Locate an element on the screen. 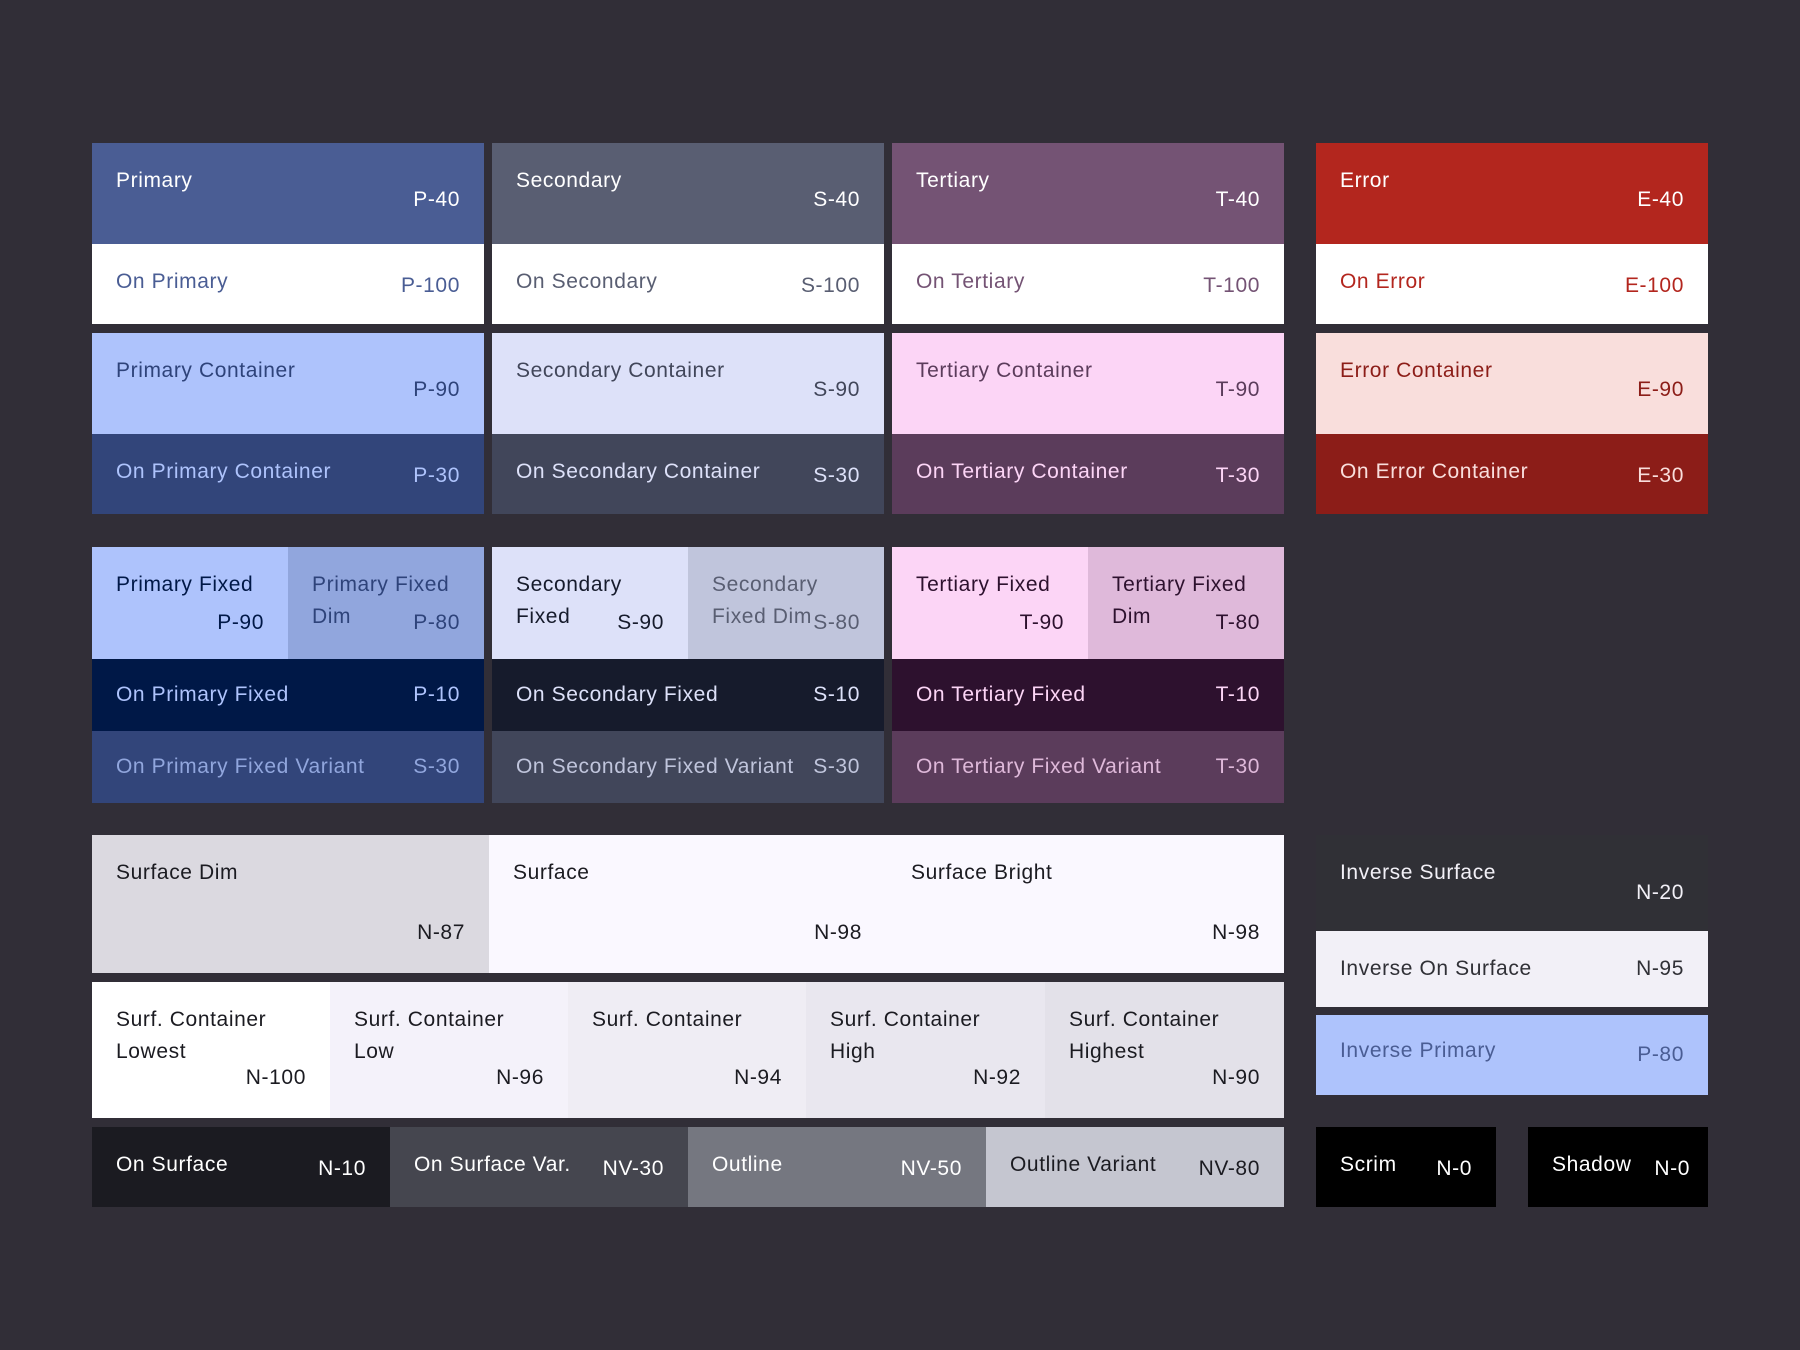 The width and height of the screenshot is (1800, 1350). inverse-primary-swatch: Inverse Primary P-80 is located at coordinates (1512, 1055).